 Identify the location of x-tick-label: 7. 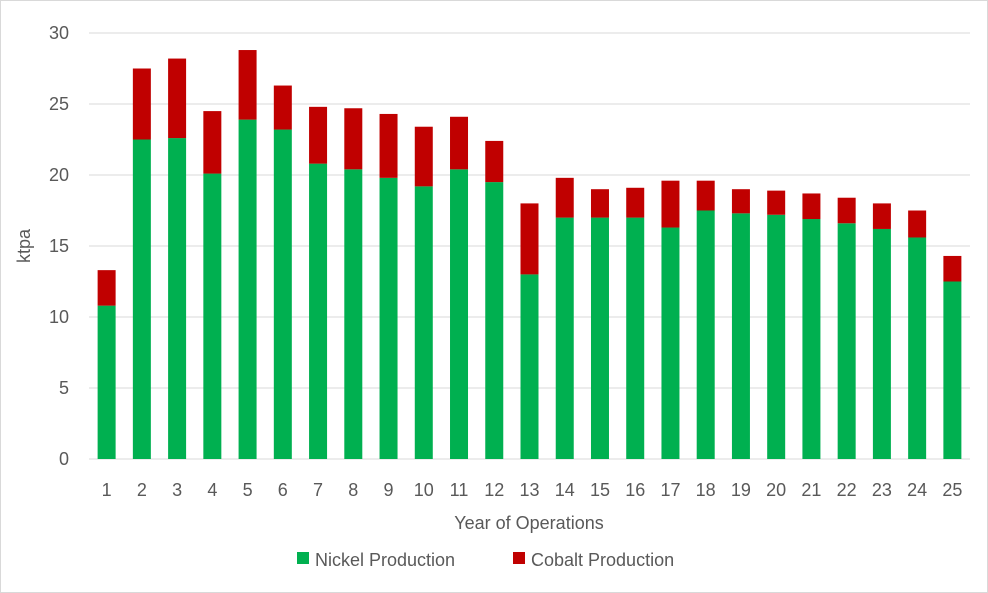
(318, 490).